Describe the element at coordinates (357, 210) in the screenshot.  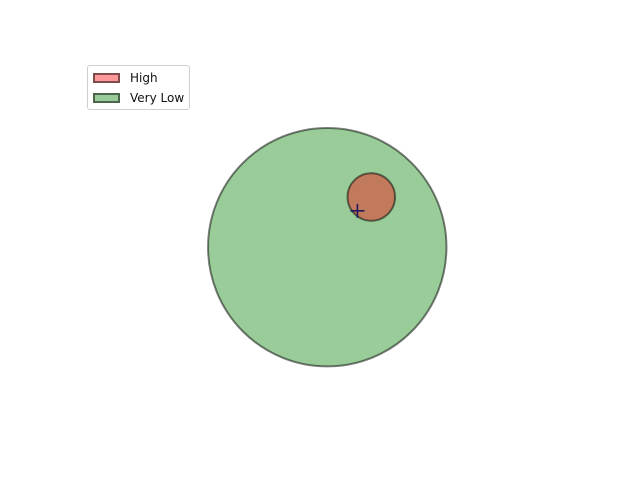
I see `intersection-marker` at that location.